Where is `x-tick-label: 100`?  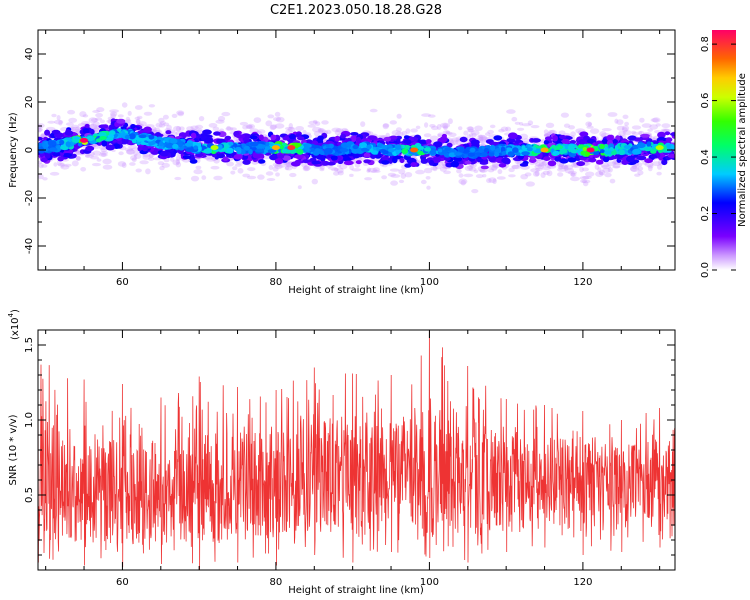
x-tick-label: 100 is located at coordinates (429, 582).